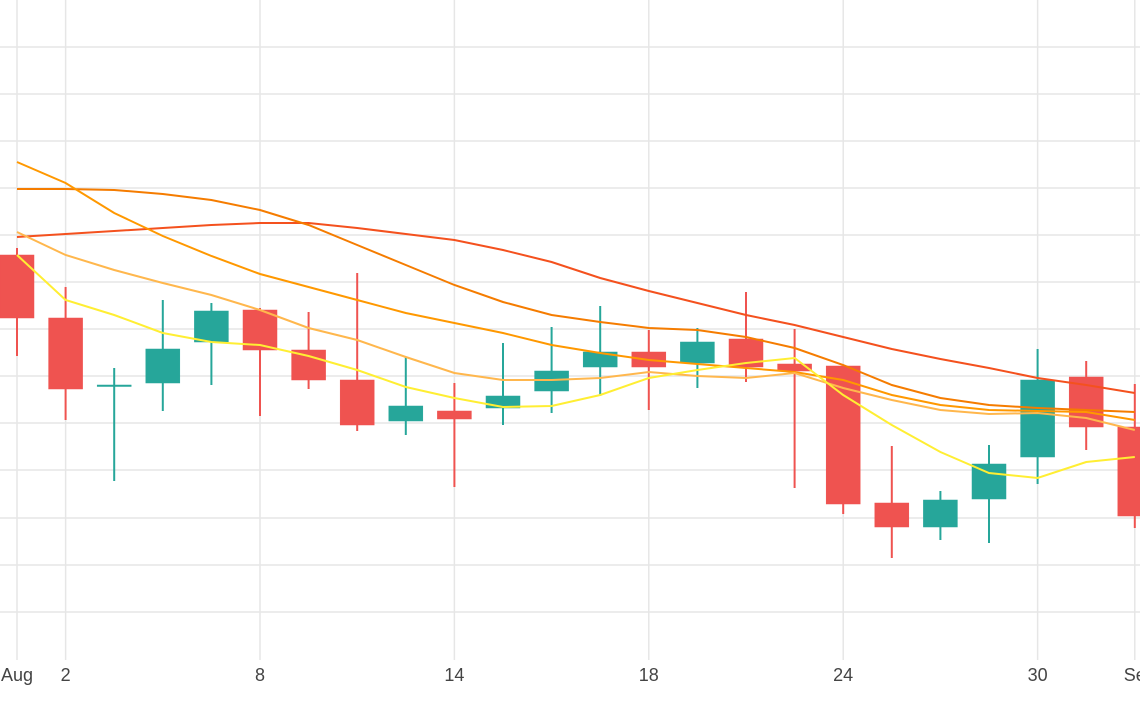 Image resolution: width=1140 pixels, height=710 pixels. Describe the element at coordinates (1038, 675) in the screenshot. I see `x-tick-label: 30` at that location.